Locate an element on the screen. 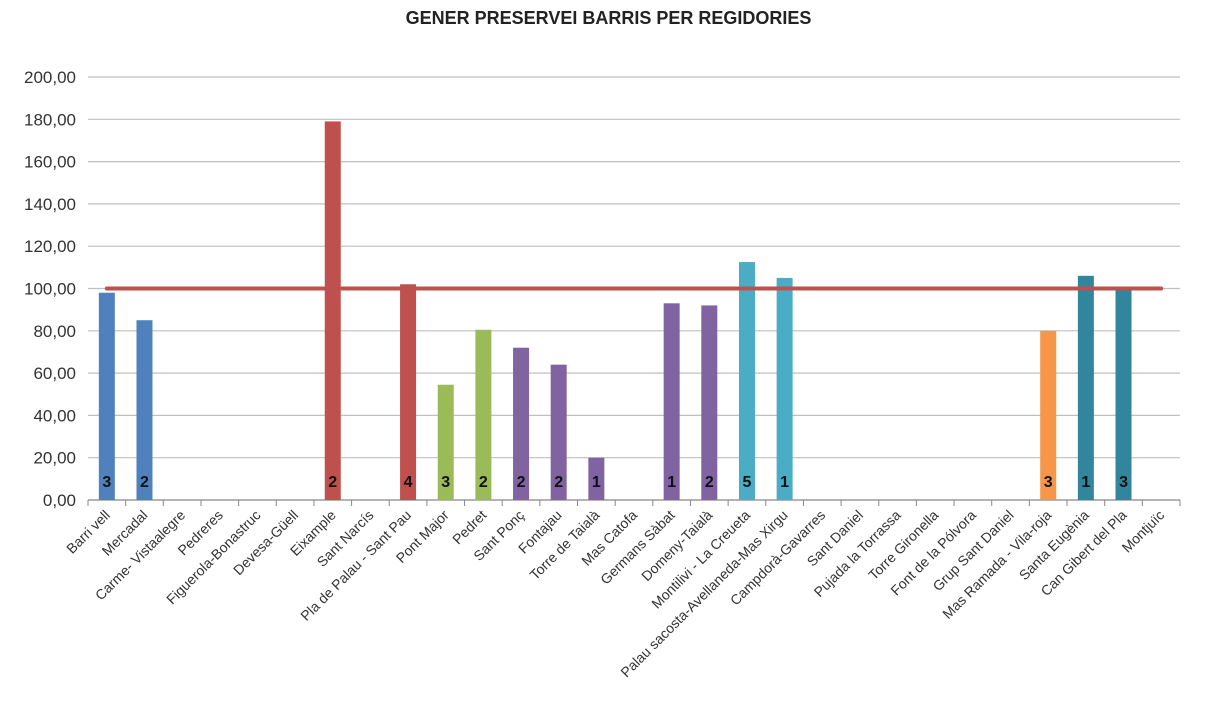 The image size is (1217, 711). data-label: 5 is located at coordinates (747, 482).